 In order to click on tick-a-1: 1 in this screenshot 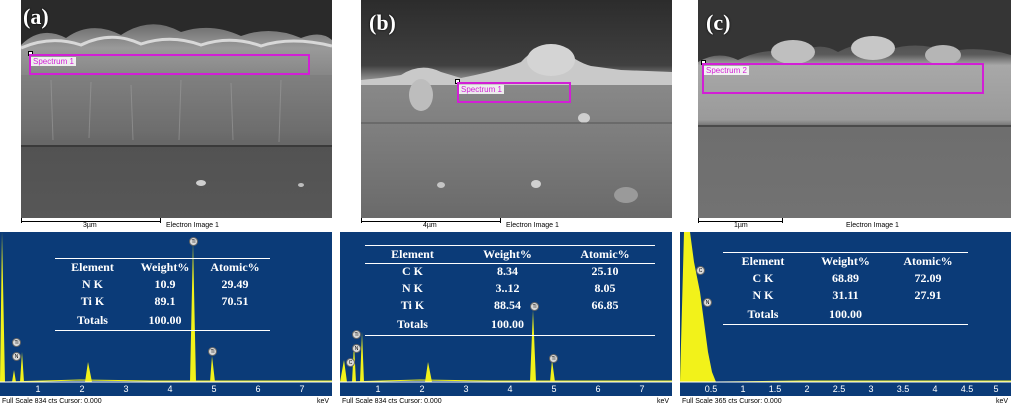, I will do `click(38, 389)`.